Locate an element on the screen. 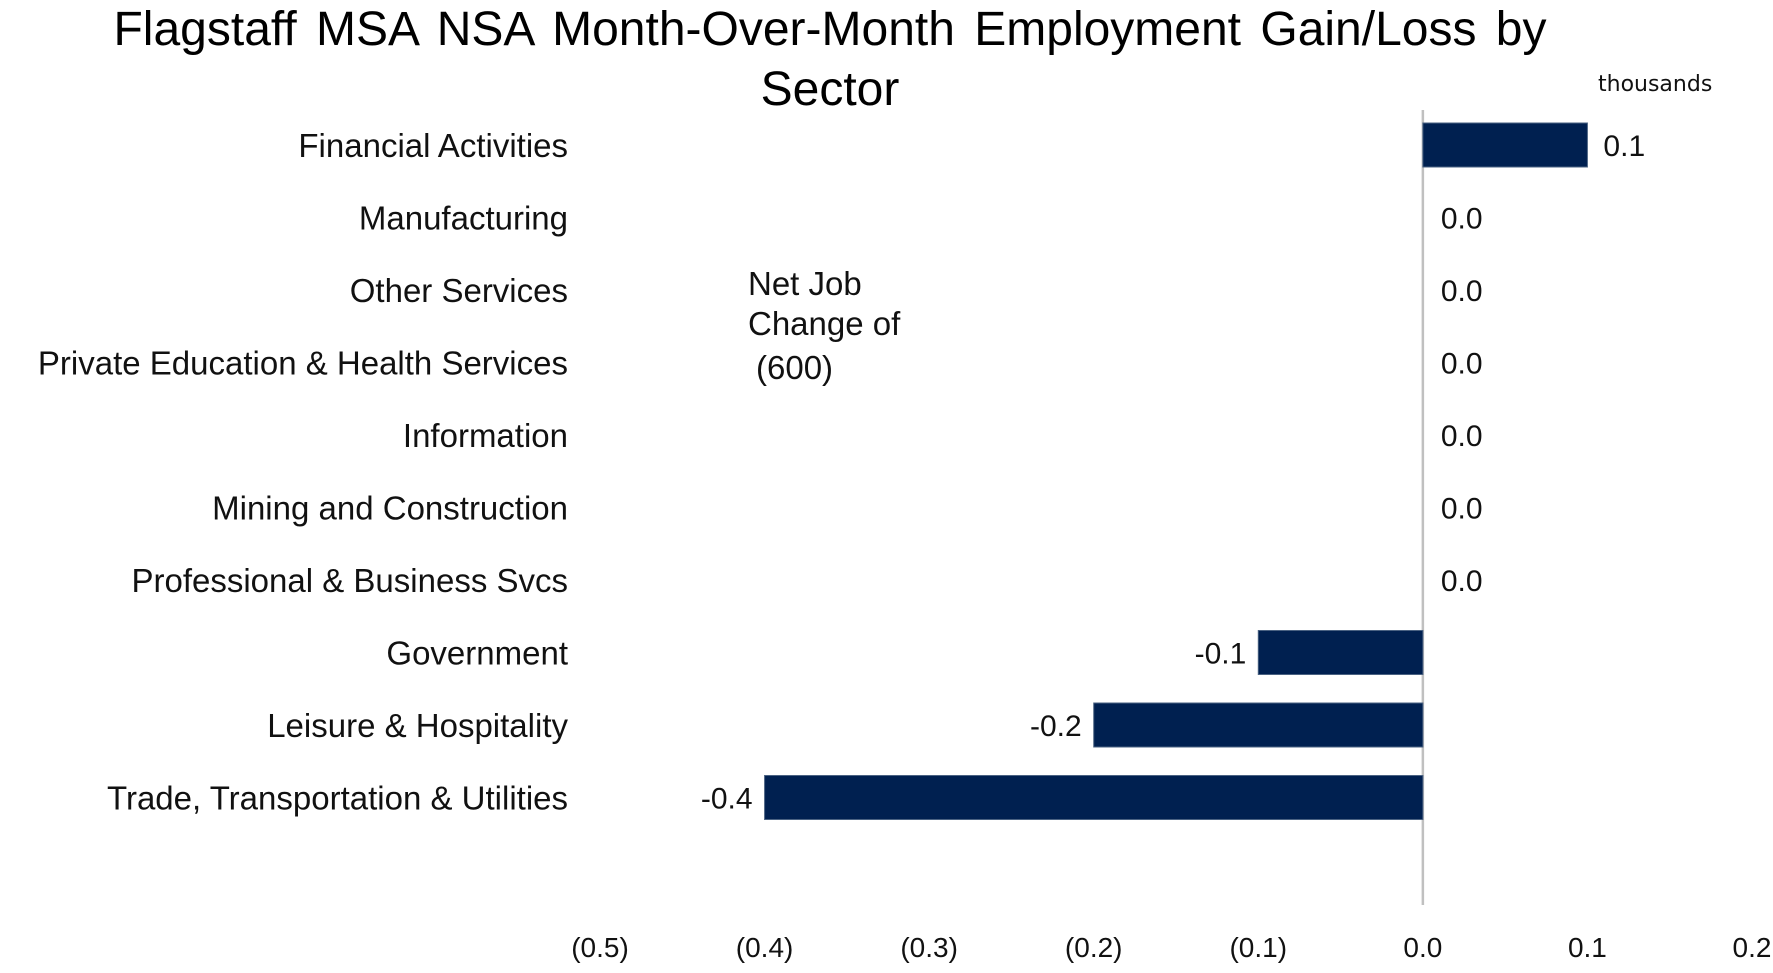 This screenshot has height=973, width=1773. category-label-information: Information is located at coordinates (485, 435).